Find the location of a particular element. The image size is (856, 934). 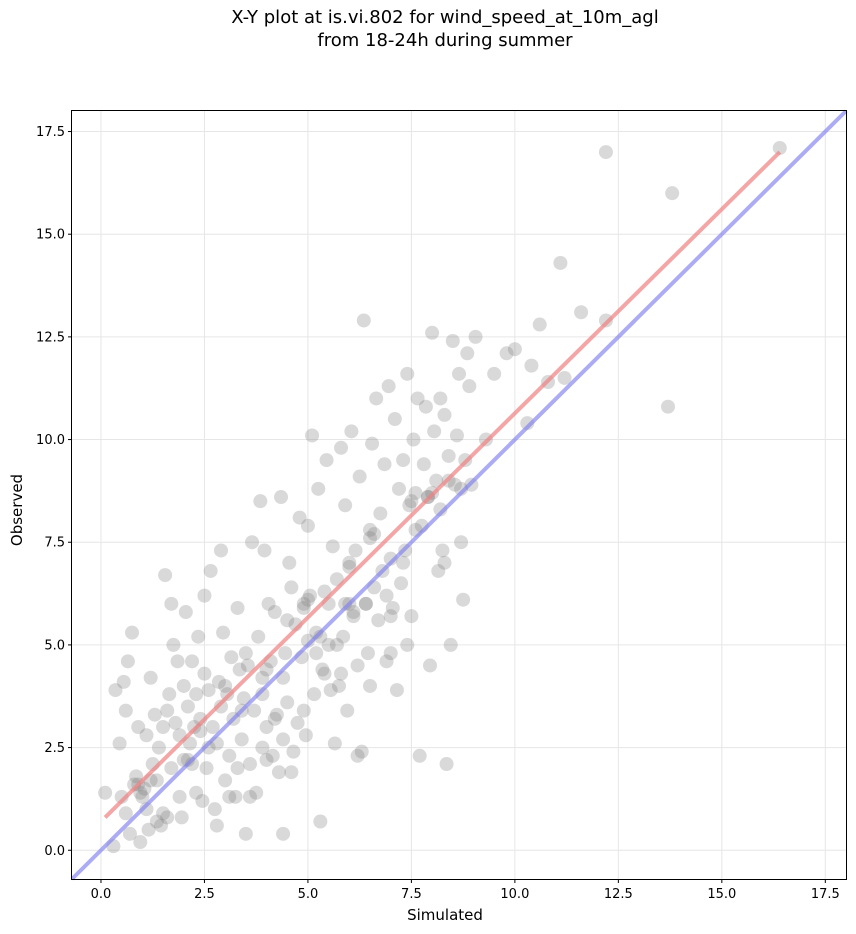

x-tick-label: 17.5 is located at coordinates (825, 894).